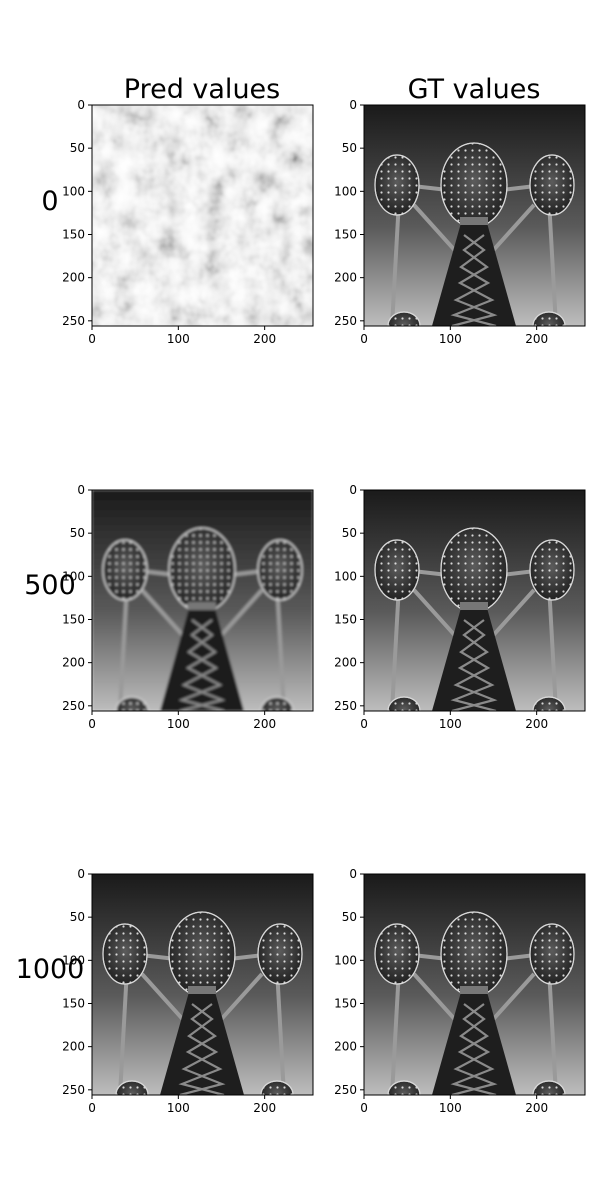  What do you see at coordinates (202, 89) in the screenshot?
I see `column-title-pred: Pred values` at bounding box center [202, 89].